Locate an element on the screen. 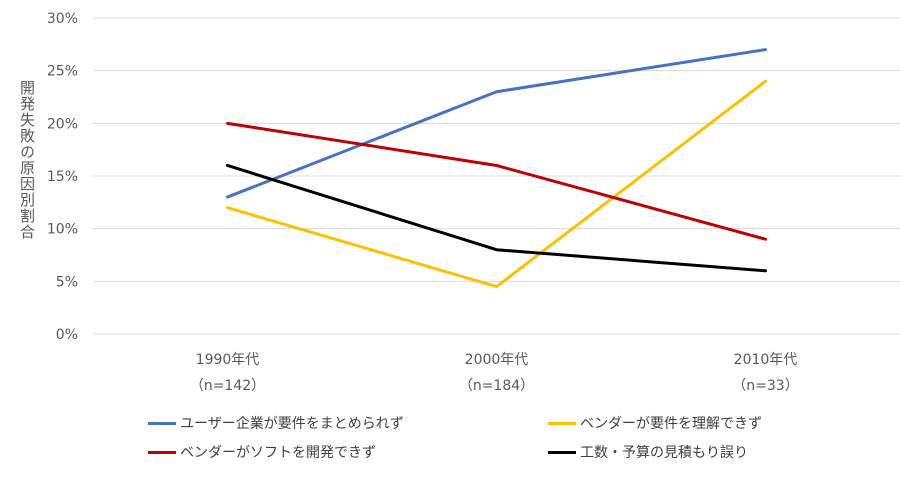  x-tick-sublabel: （n=142） is located at coordinates (227, 386).